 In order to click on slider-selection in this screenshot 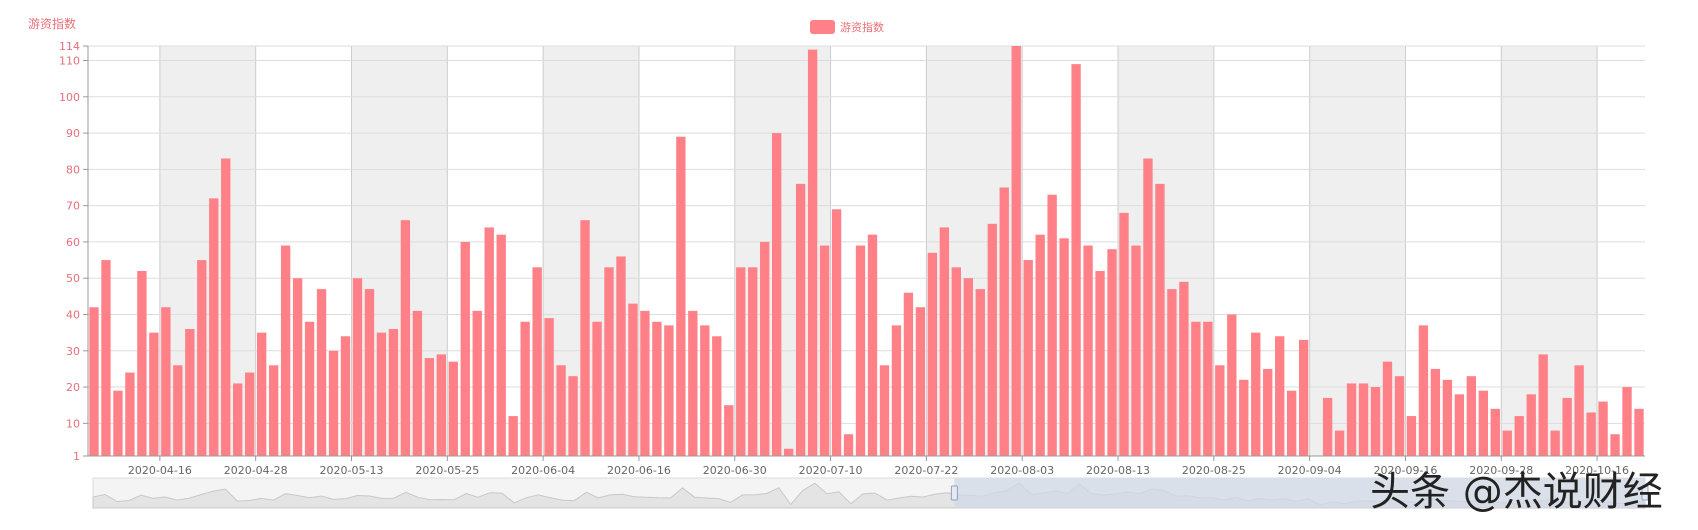, I will do `click(1299, 493)`.